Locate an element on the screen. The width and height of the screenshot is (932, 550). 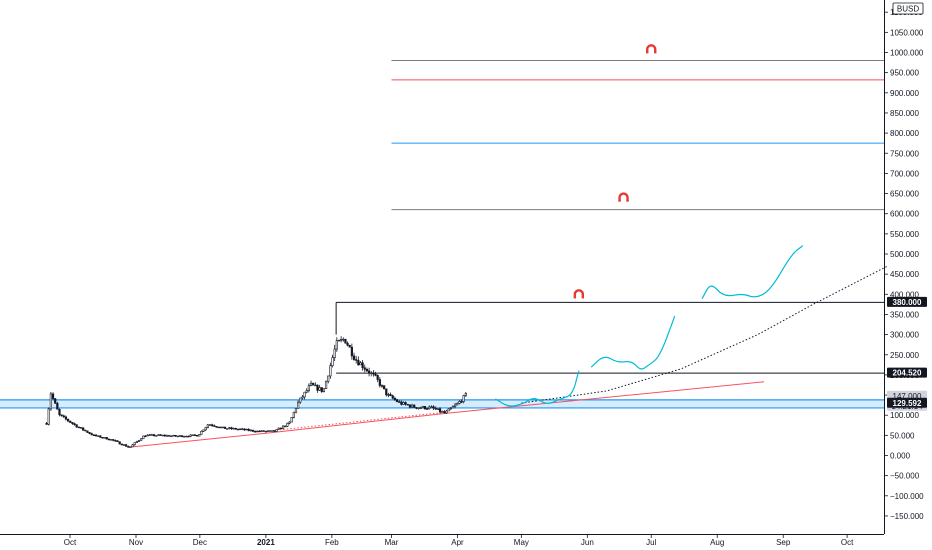
y-tick-label: −100.000 is located at coordinates (907, 496).